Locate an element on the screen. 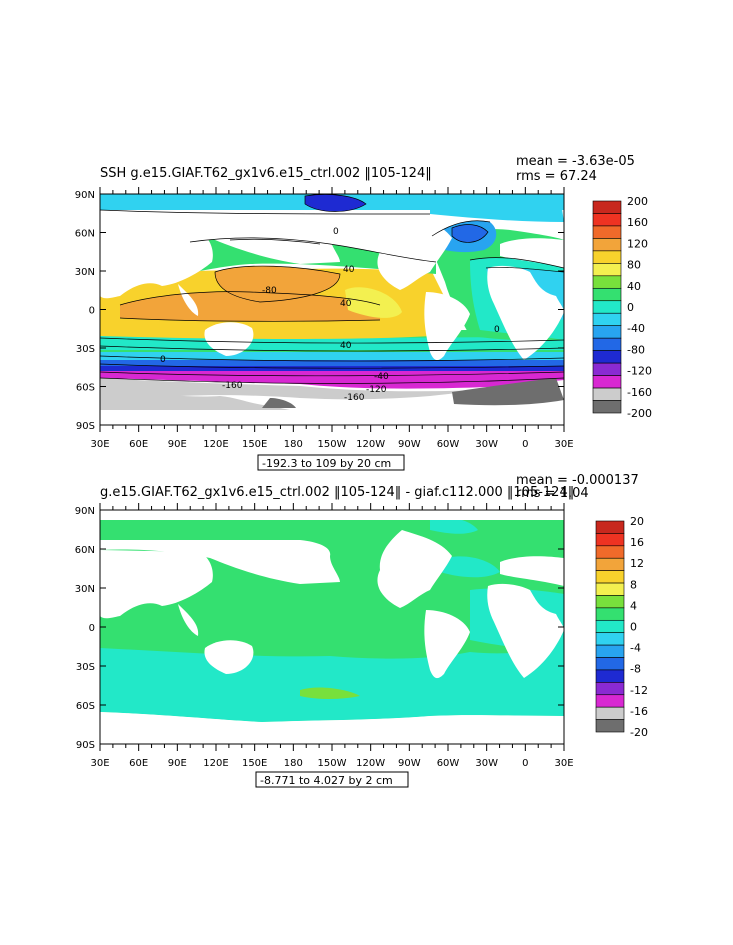 This screenshot has width=733, height=945. colorbar-label: -8 is located at coordinates (635, 669).